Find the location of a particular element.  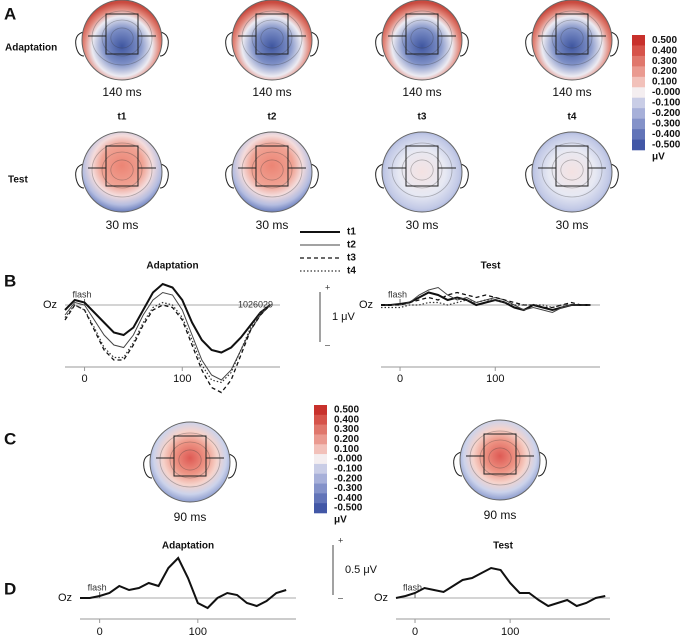

row-label: Adaptation is located at coordinates (31, 48).